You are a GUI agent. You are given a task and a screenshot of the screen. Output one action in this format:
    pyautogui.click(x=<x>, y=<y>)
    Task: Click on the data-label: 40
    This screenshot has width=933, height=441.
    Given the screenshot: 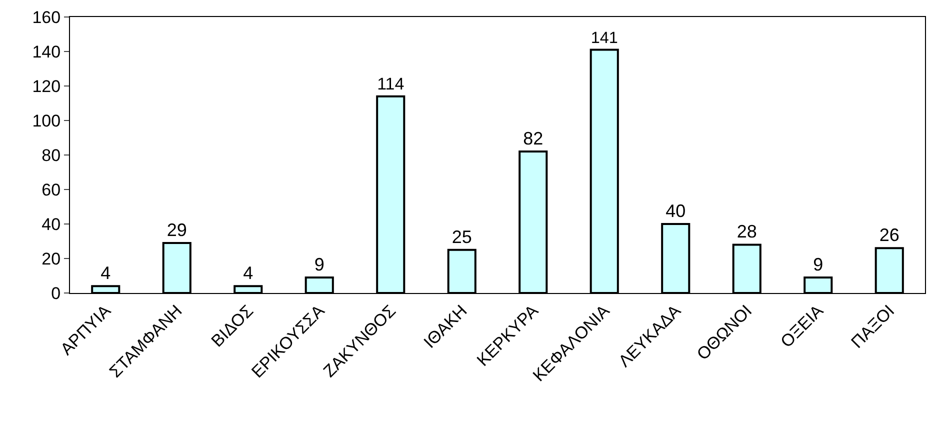 What is the action you would take?
    pyautogui.click(x=676, y=211)
    